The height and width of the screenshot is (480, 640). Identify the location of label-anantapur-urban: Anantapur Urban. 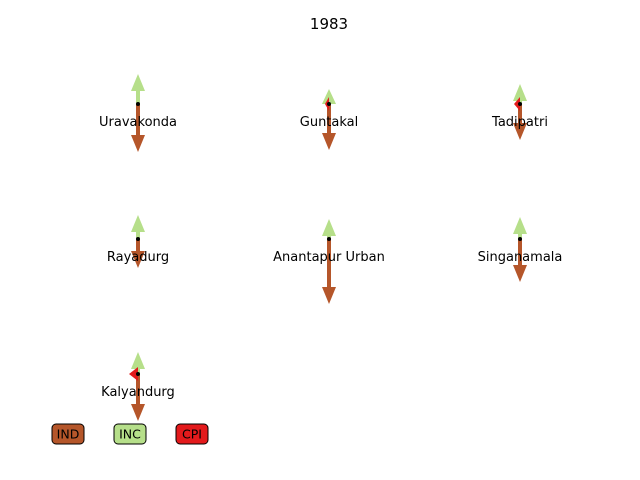
(329, 257).